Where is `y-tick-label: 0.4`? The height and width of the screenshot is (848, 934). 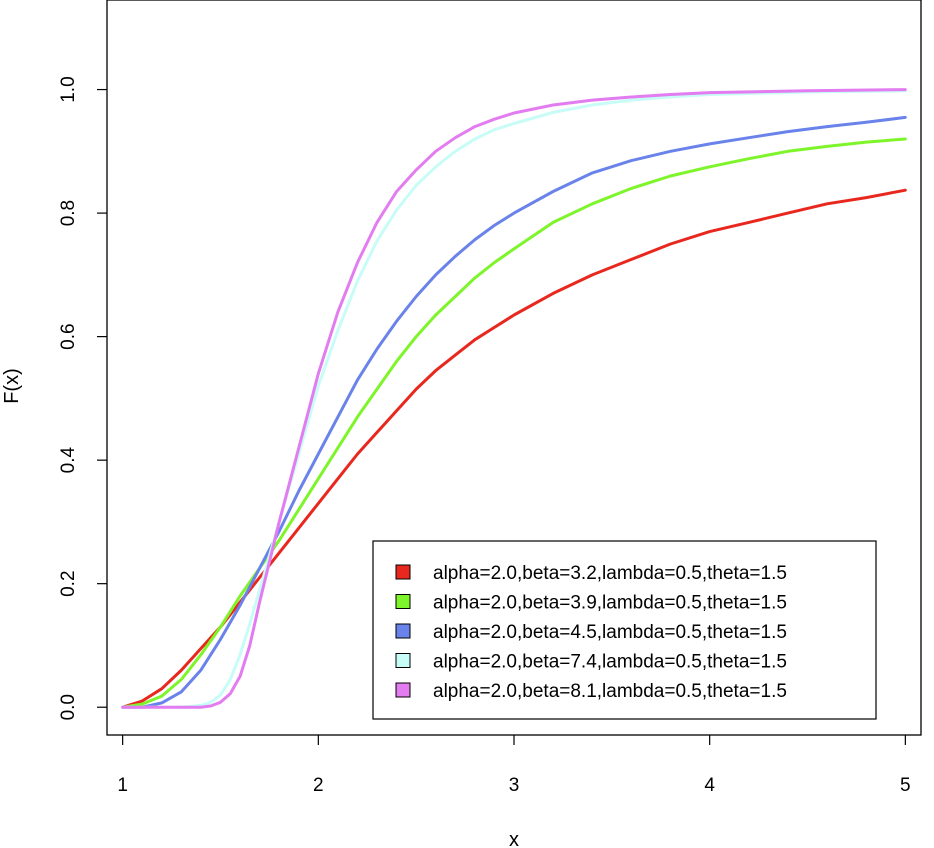 y-tick-label: 0.4 is located at coordinates (68, 460).